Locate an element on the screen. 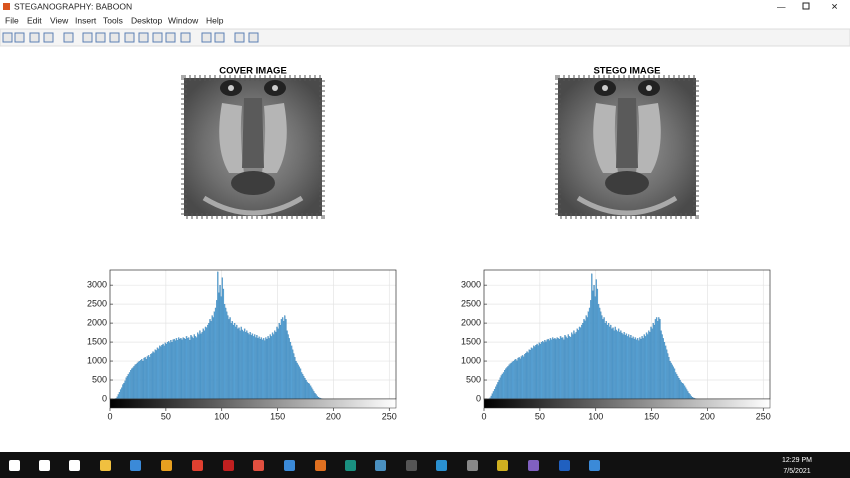 This screenshot has height=478, width=850. x-tick-label: 0 is located at coordinates (109, 416).